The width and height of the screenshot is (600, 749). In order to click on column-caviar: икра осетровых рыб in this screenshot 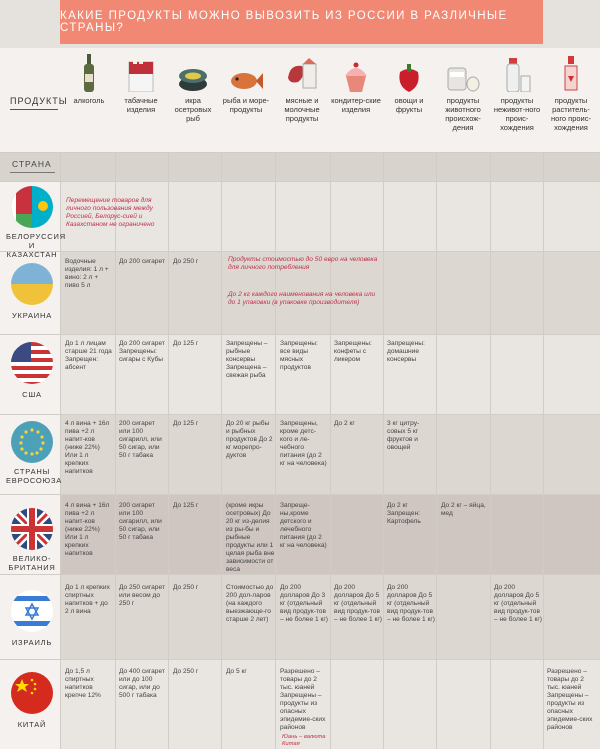, I will do `click(193, 88)`.